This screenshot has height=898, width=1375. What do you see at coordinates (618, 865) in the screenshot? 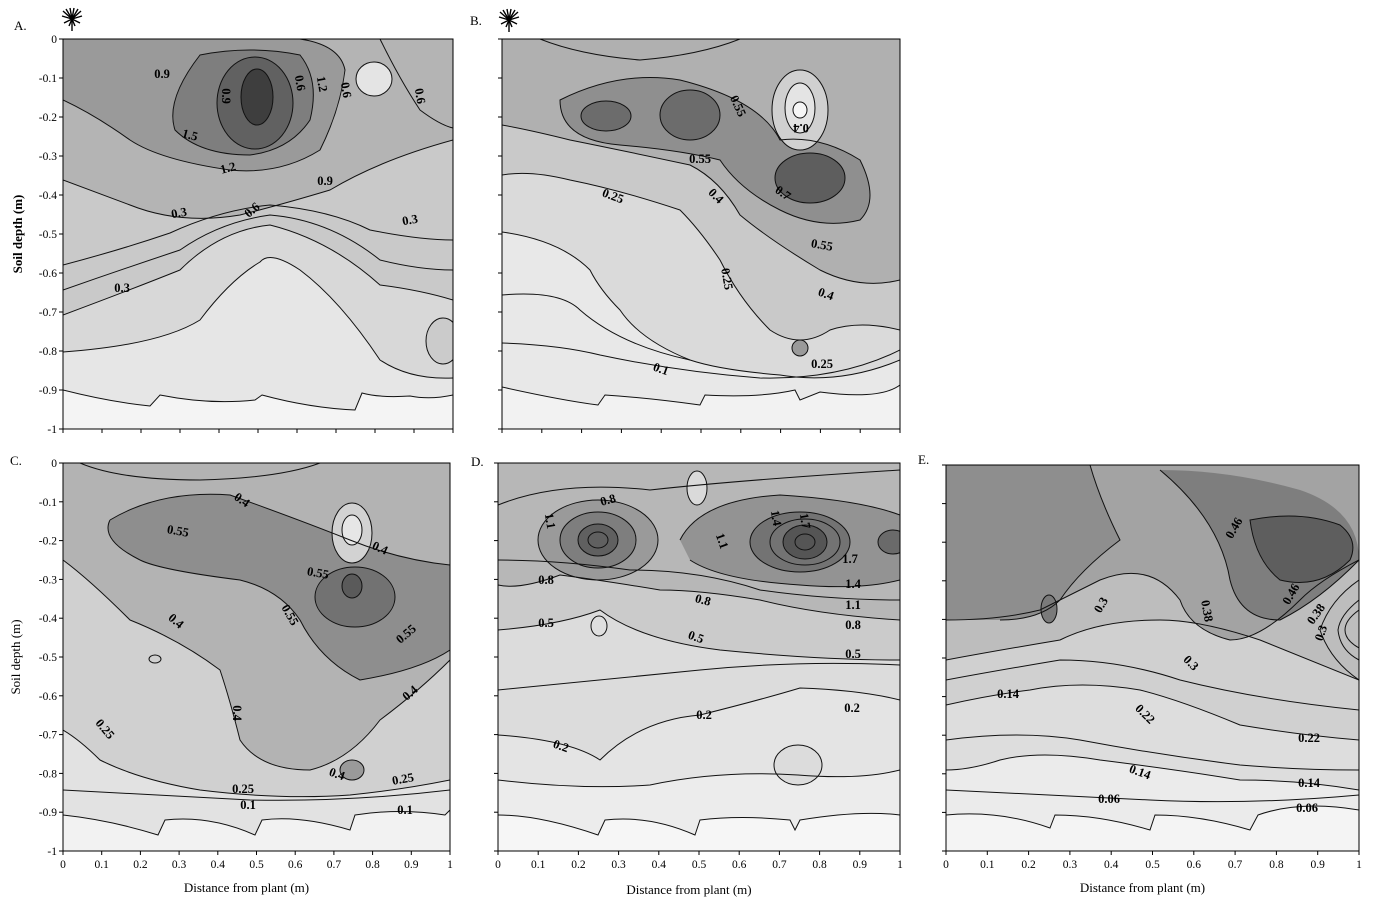
I see `panel-d-x-tick-label: 0.3` at bounding box center [618, 865].